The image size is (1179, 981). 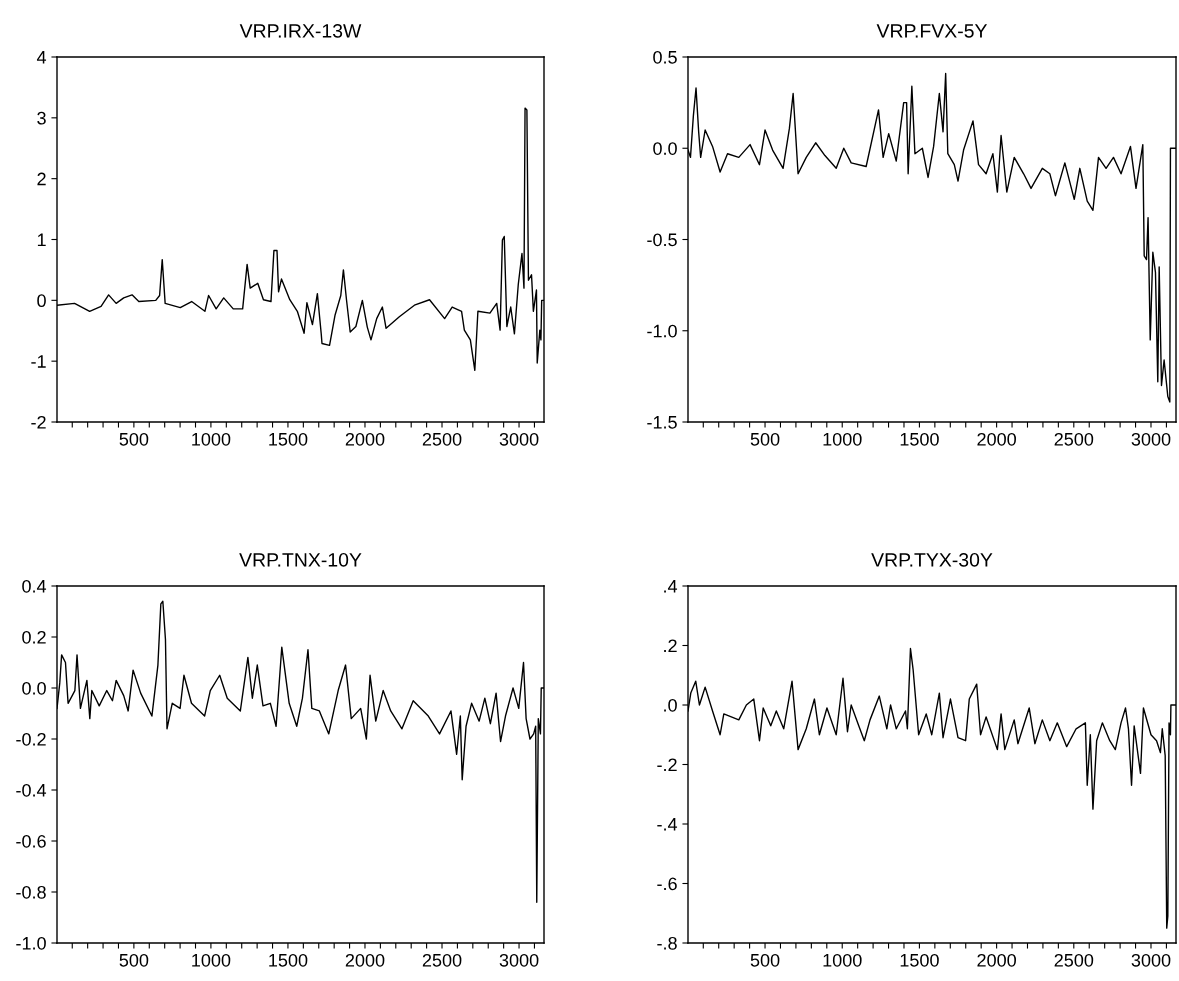 I want to click on y-tick-label: -.4, so click(x=667, y=824).